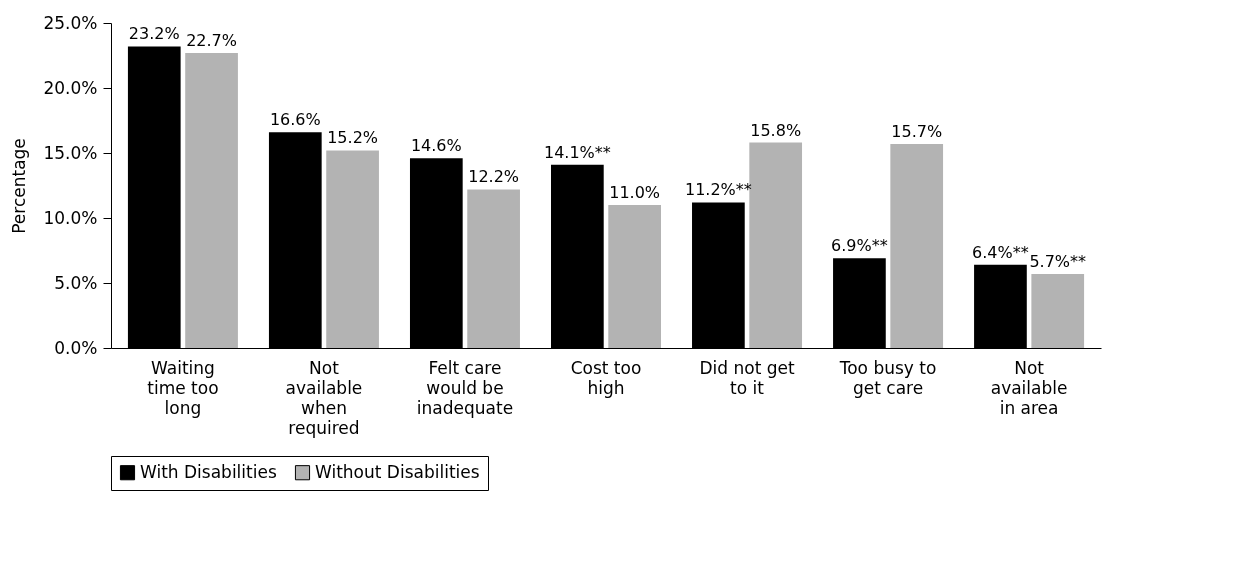 The height and width of the screenshot is (567, 1241). What do you see at coordinates (324, 397) in the screenshot?
I see `x-tick-label: Not available when required` at bounding box center [324, 397].